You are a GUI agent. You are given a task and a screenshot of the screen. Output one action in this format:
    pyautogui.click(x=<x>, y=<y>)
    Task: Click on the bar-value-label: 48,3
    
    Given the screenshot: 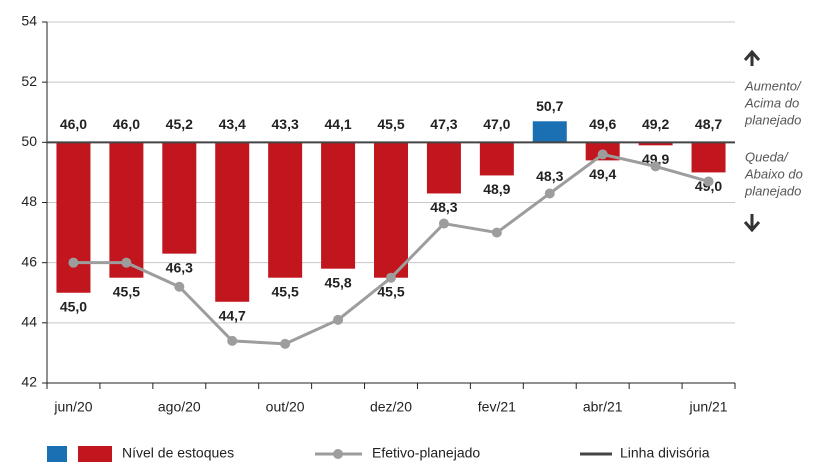 What is the action you would take?
    pyautogui.click(x=443, y=207)
    